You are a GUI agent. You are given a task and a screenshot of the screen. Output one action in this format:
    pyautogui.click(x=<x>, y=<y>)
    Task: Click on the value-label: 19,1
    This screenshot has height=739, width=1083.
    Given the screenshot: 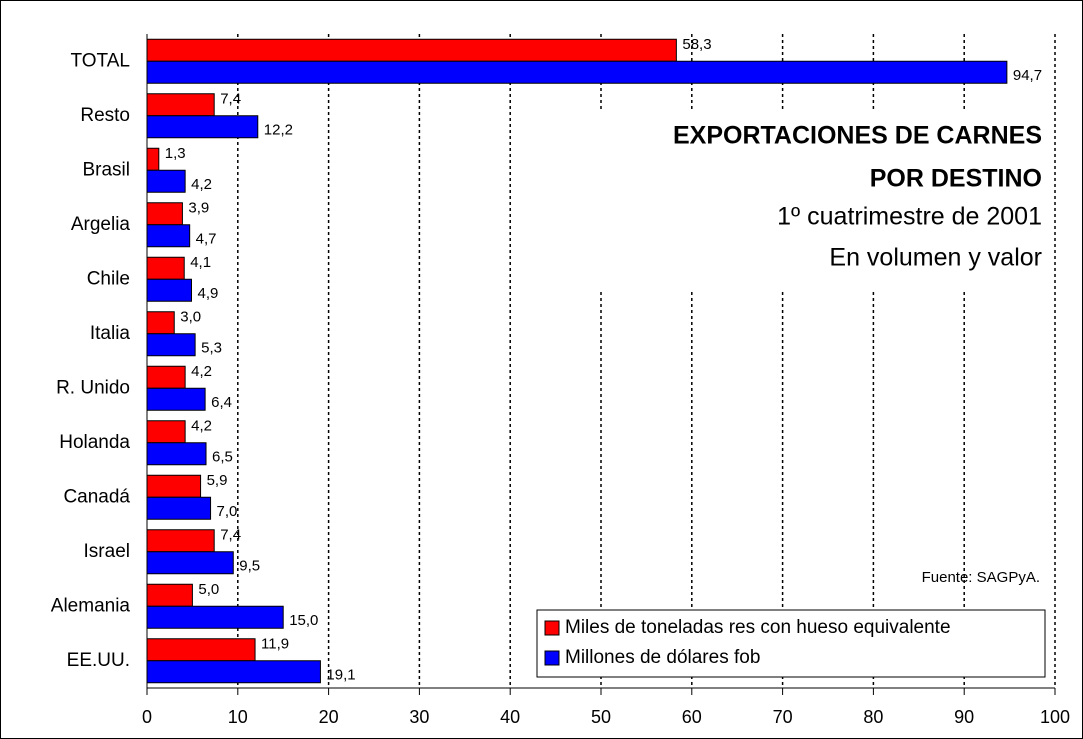 What is the action you would take?
    pyautogui.click(x=340, y=675)
    